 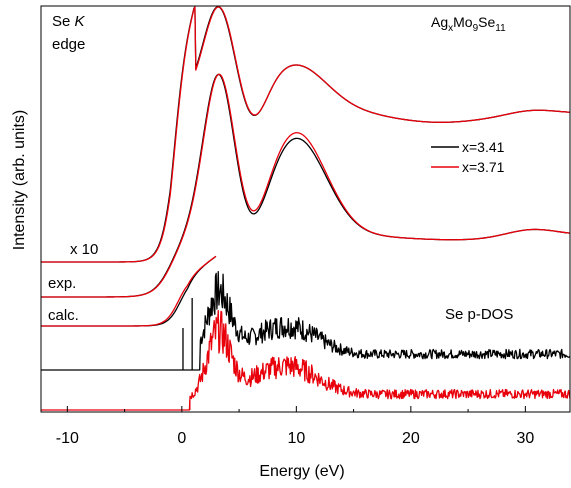 What do you see at coordinates (62, 283) in the screenshot?
I see `exp-label: exp.` at bounding box center [62, 283].